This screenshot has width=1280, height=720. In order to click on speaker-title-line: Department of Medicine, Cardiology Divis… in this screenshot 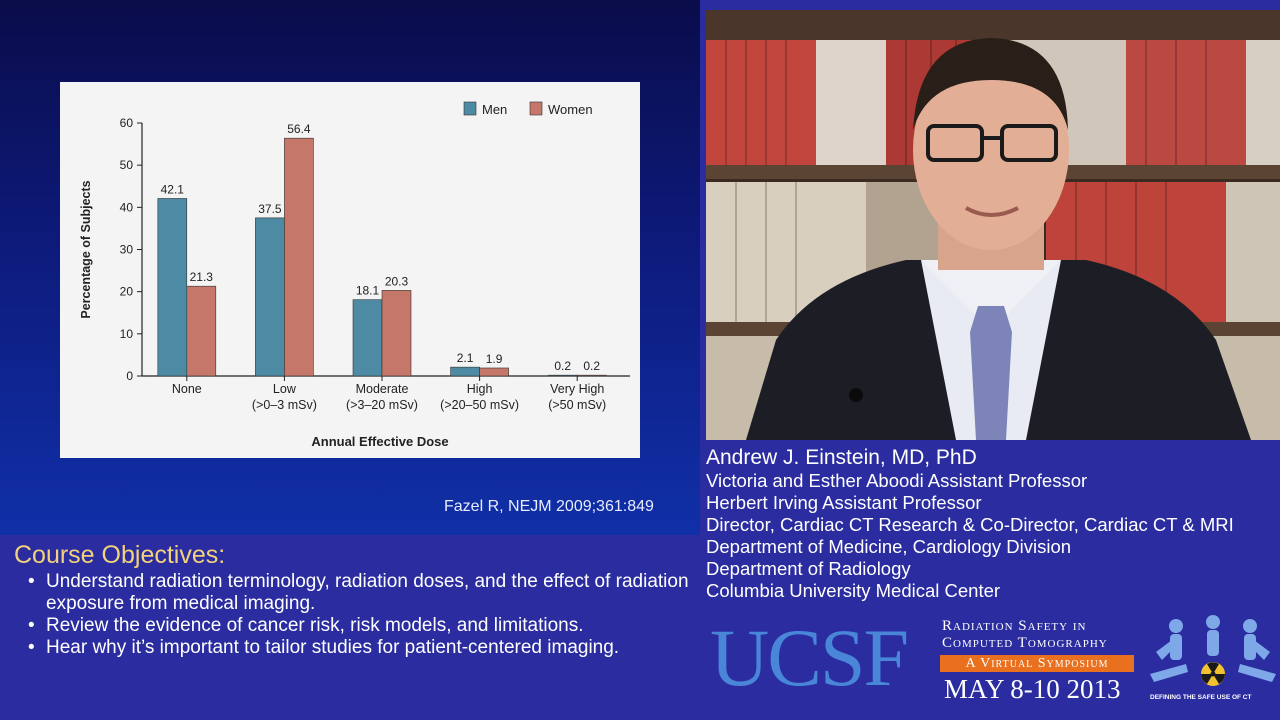, I will do `click(889, 546)`.